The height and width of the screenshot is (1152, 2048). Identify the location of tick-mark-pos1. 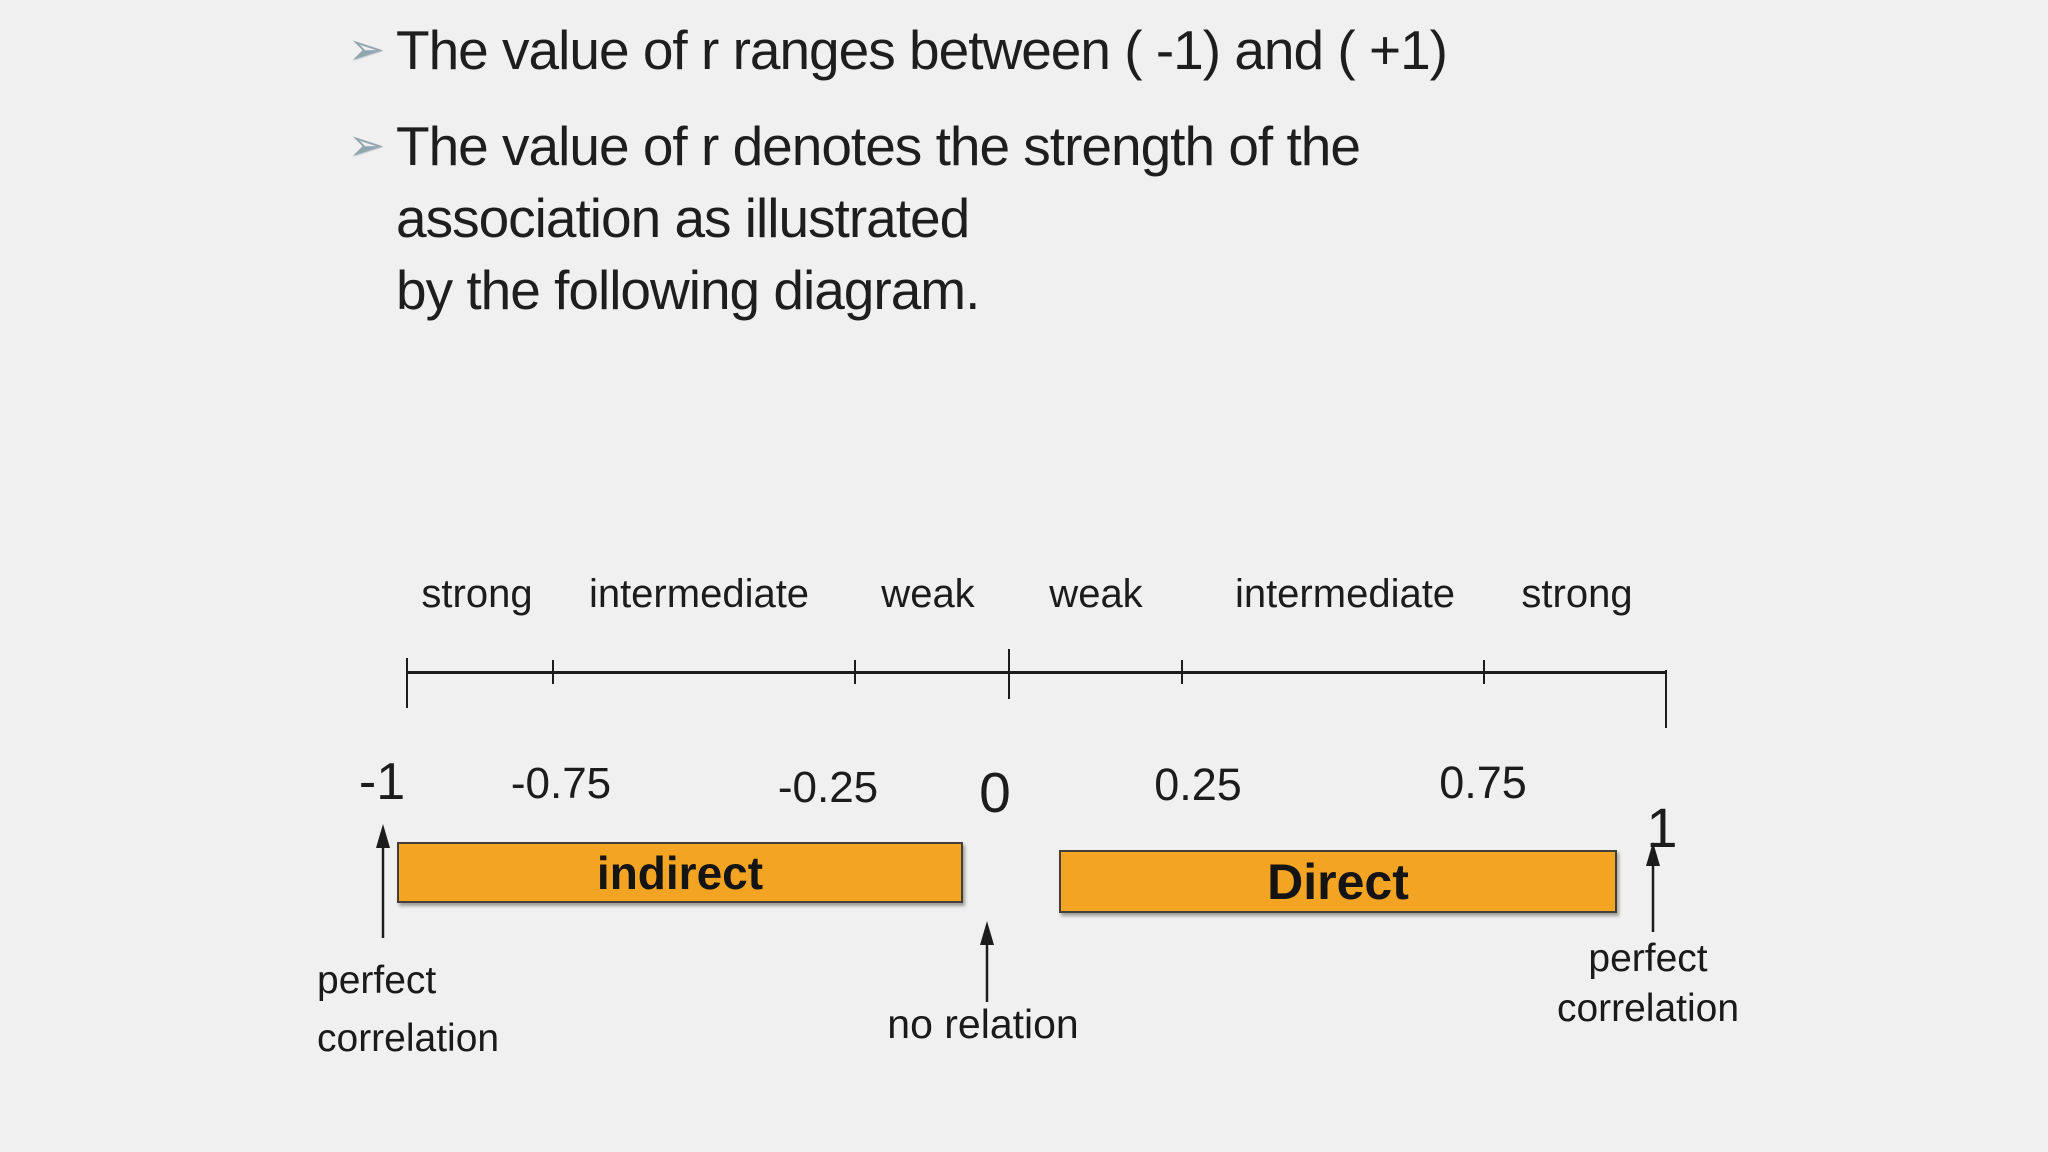
(1666, 699).